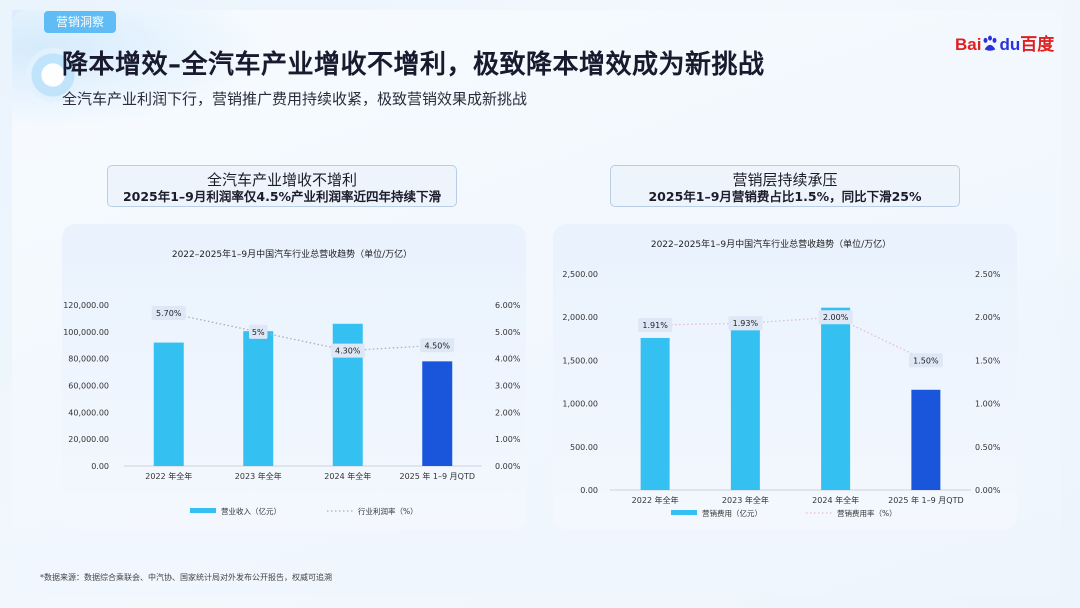 The width and height of the screenshot is (1080, 608). What do you see at coordinates (281, 180) in the screenshot?
I see `left-callout-title: 全汽车产业增收不增利` at bounding box center [281, 180].